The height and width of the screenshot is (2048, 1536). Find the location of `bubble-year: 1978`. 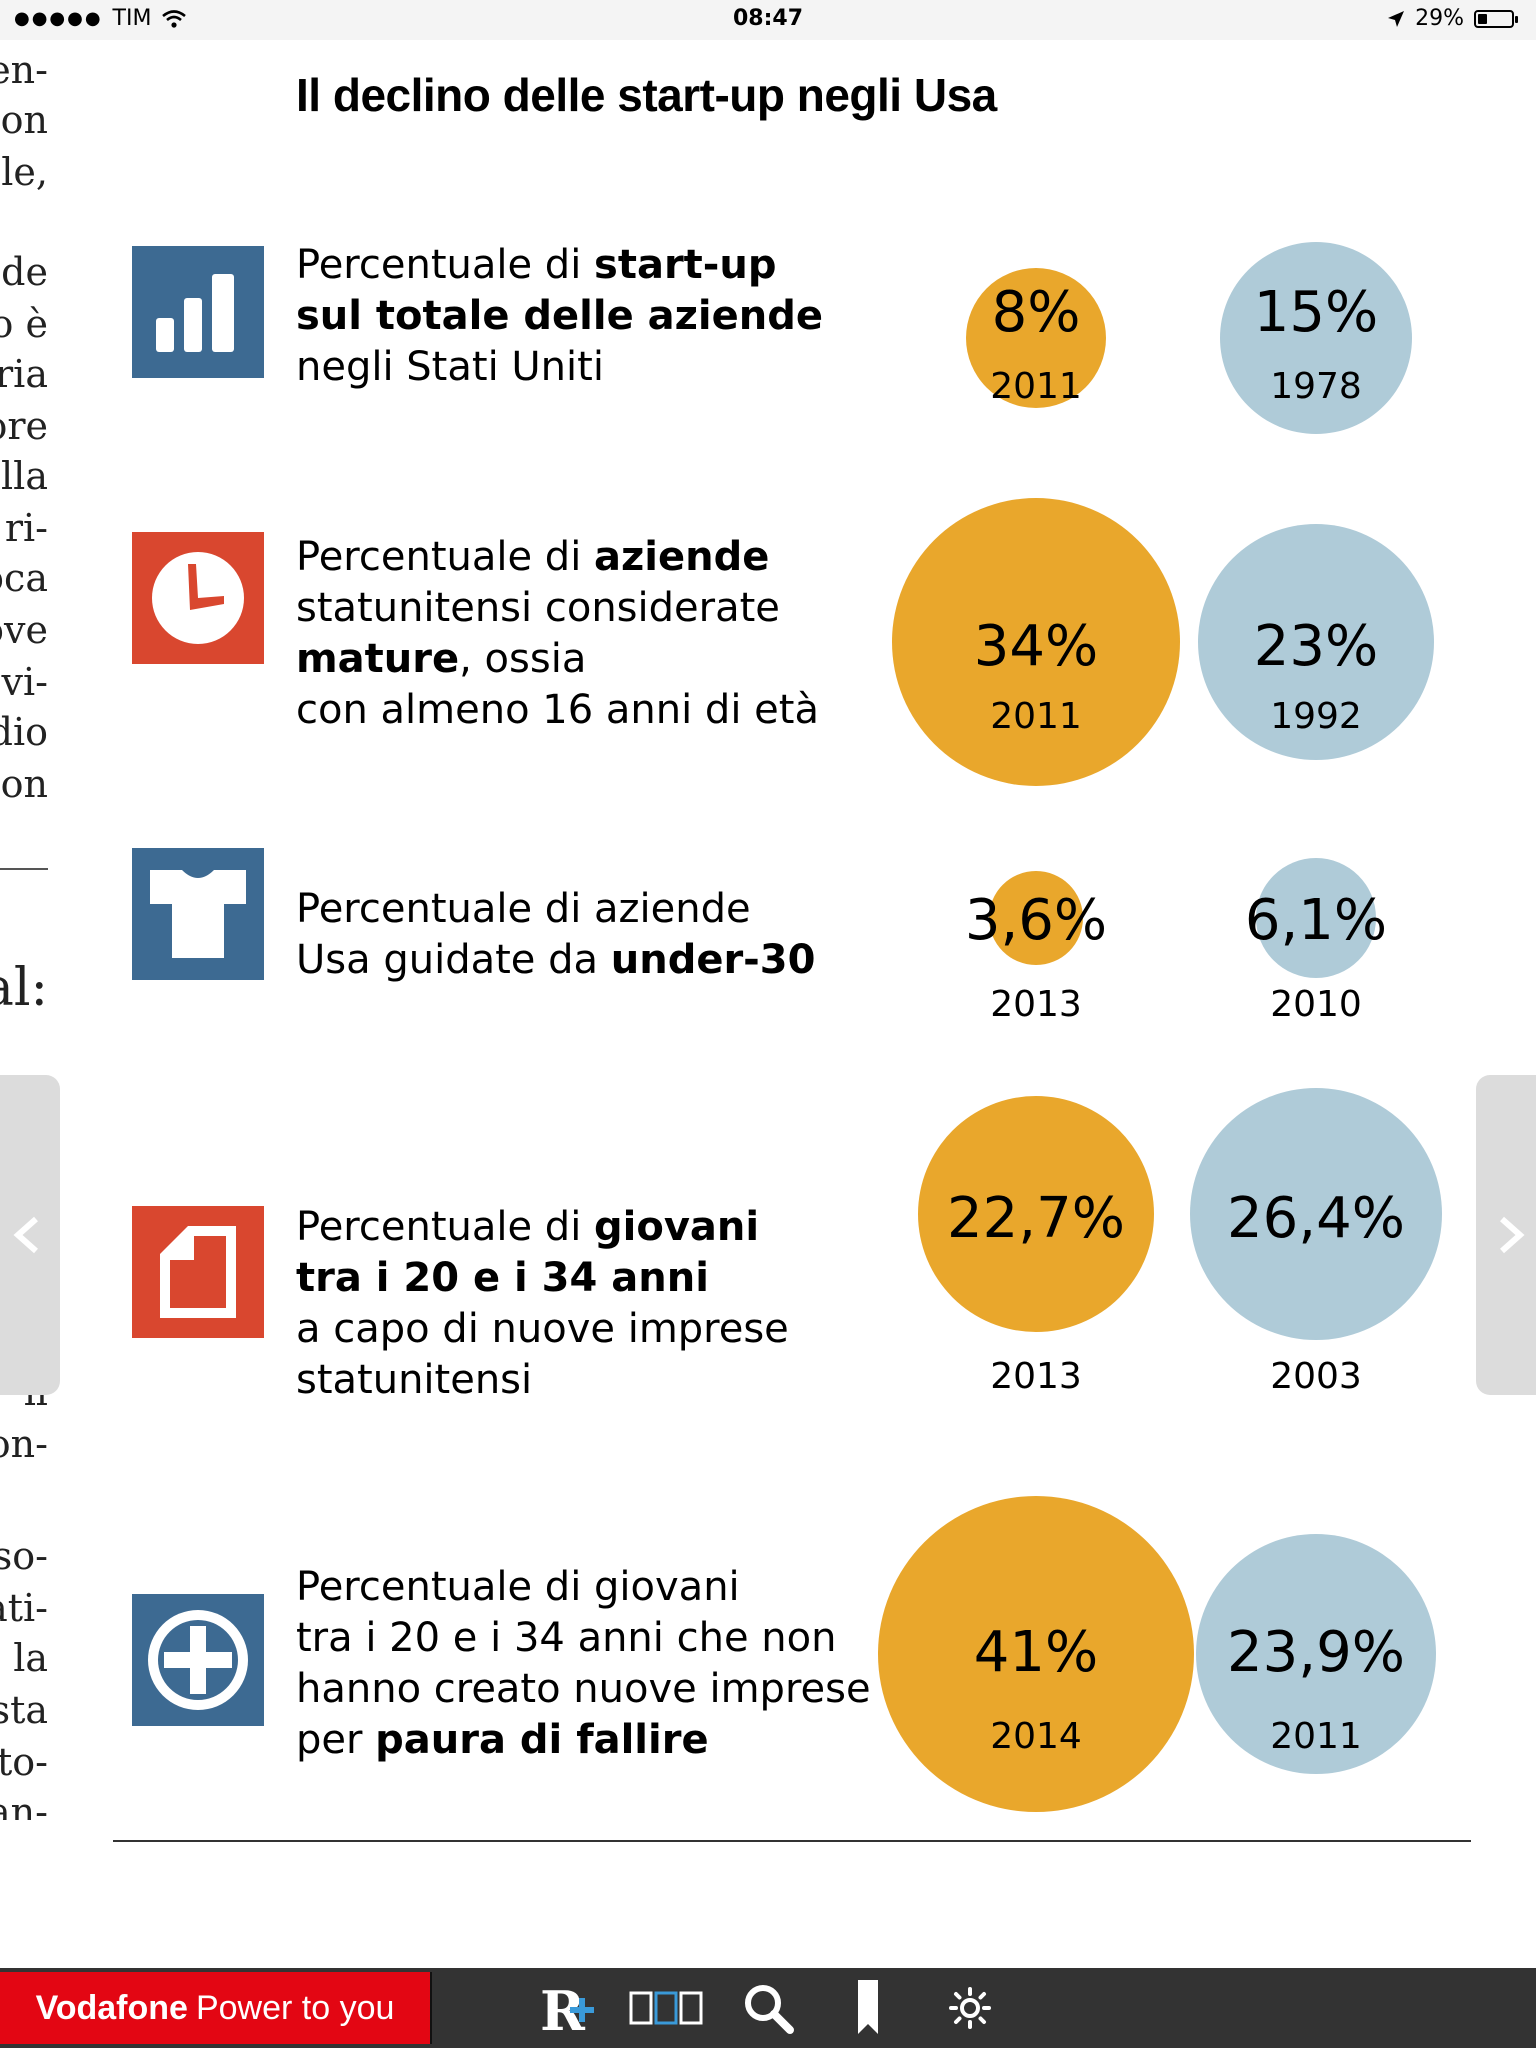

bubble-year: 1978 is located at coordinates (1316, 386).